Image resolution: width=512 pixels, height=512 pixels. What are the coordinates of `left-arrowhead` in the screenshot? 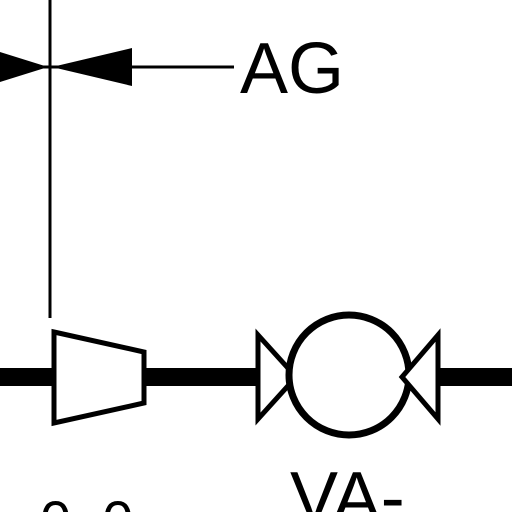 It's located at (24, 67).